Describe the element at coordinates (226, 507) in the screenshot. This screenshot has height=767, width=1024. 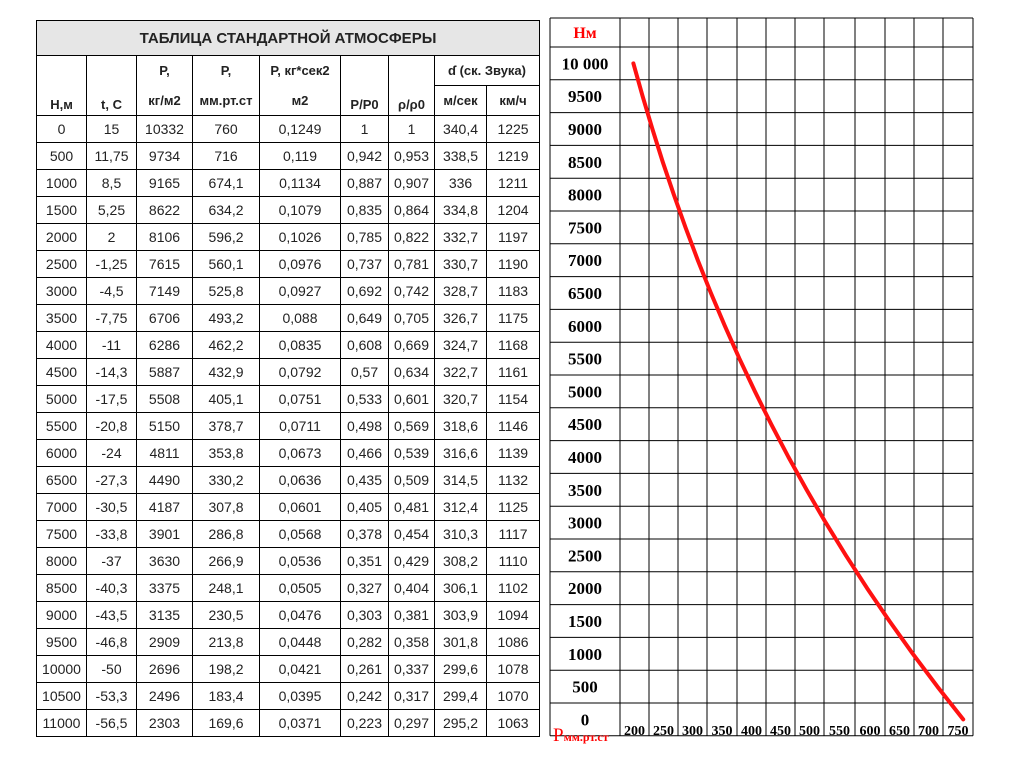
I see `table-cell: 307,8` at that location.